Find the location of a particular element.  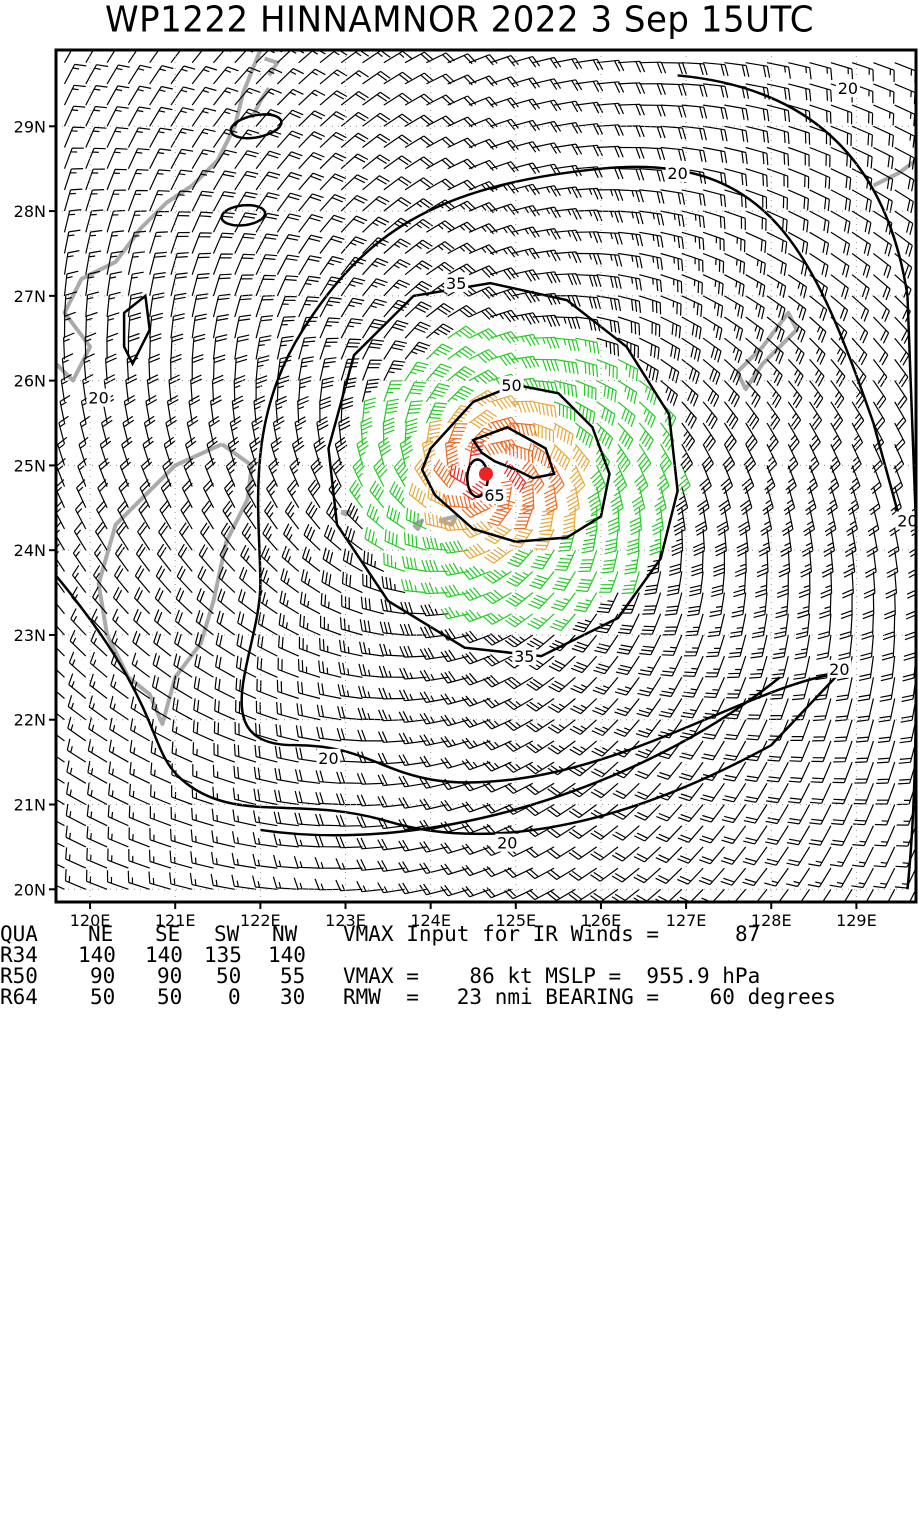

contour-label: 35 is located at coordinates (456, 283).